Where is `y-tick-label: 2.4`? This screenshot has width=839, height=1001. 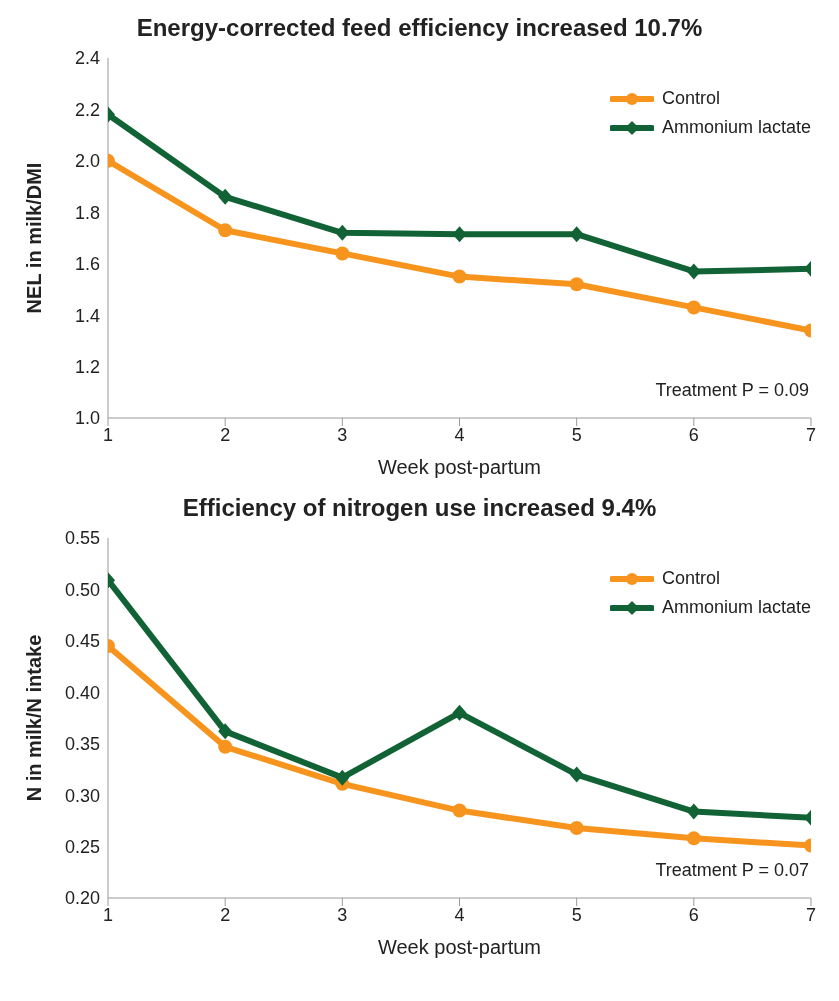
y-tick-label: 2.4 is located at coordinates (87, 58).